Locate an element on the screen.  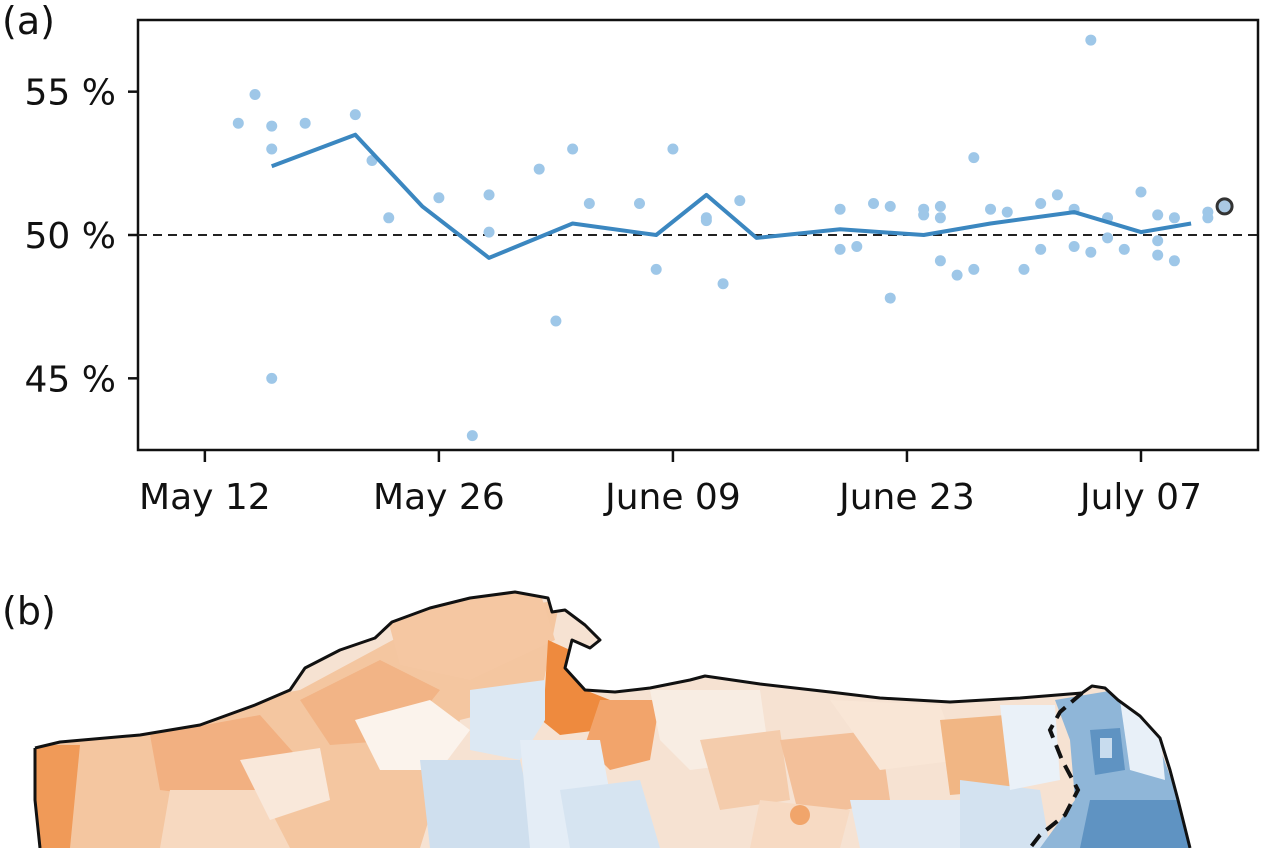
x-tick-label: May 26 is located at coordinates (439, 497).